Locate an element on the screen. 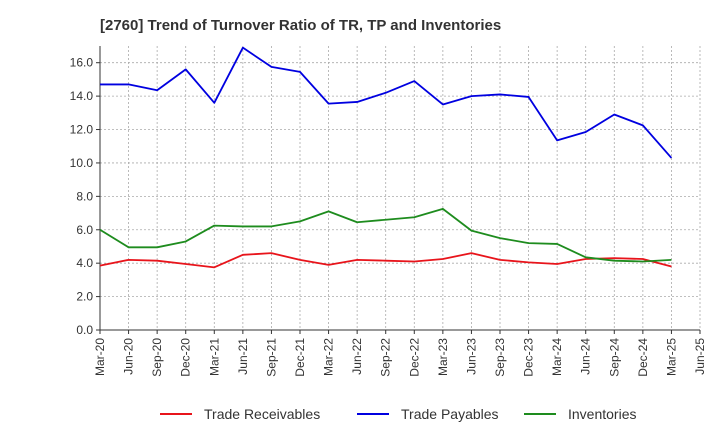  y-tick-label: 8.0 is located at coordinates (84, 196).